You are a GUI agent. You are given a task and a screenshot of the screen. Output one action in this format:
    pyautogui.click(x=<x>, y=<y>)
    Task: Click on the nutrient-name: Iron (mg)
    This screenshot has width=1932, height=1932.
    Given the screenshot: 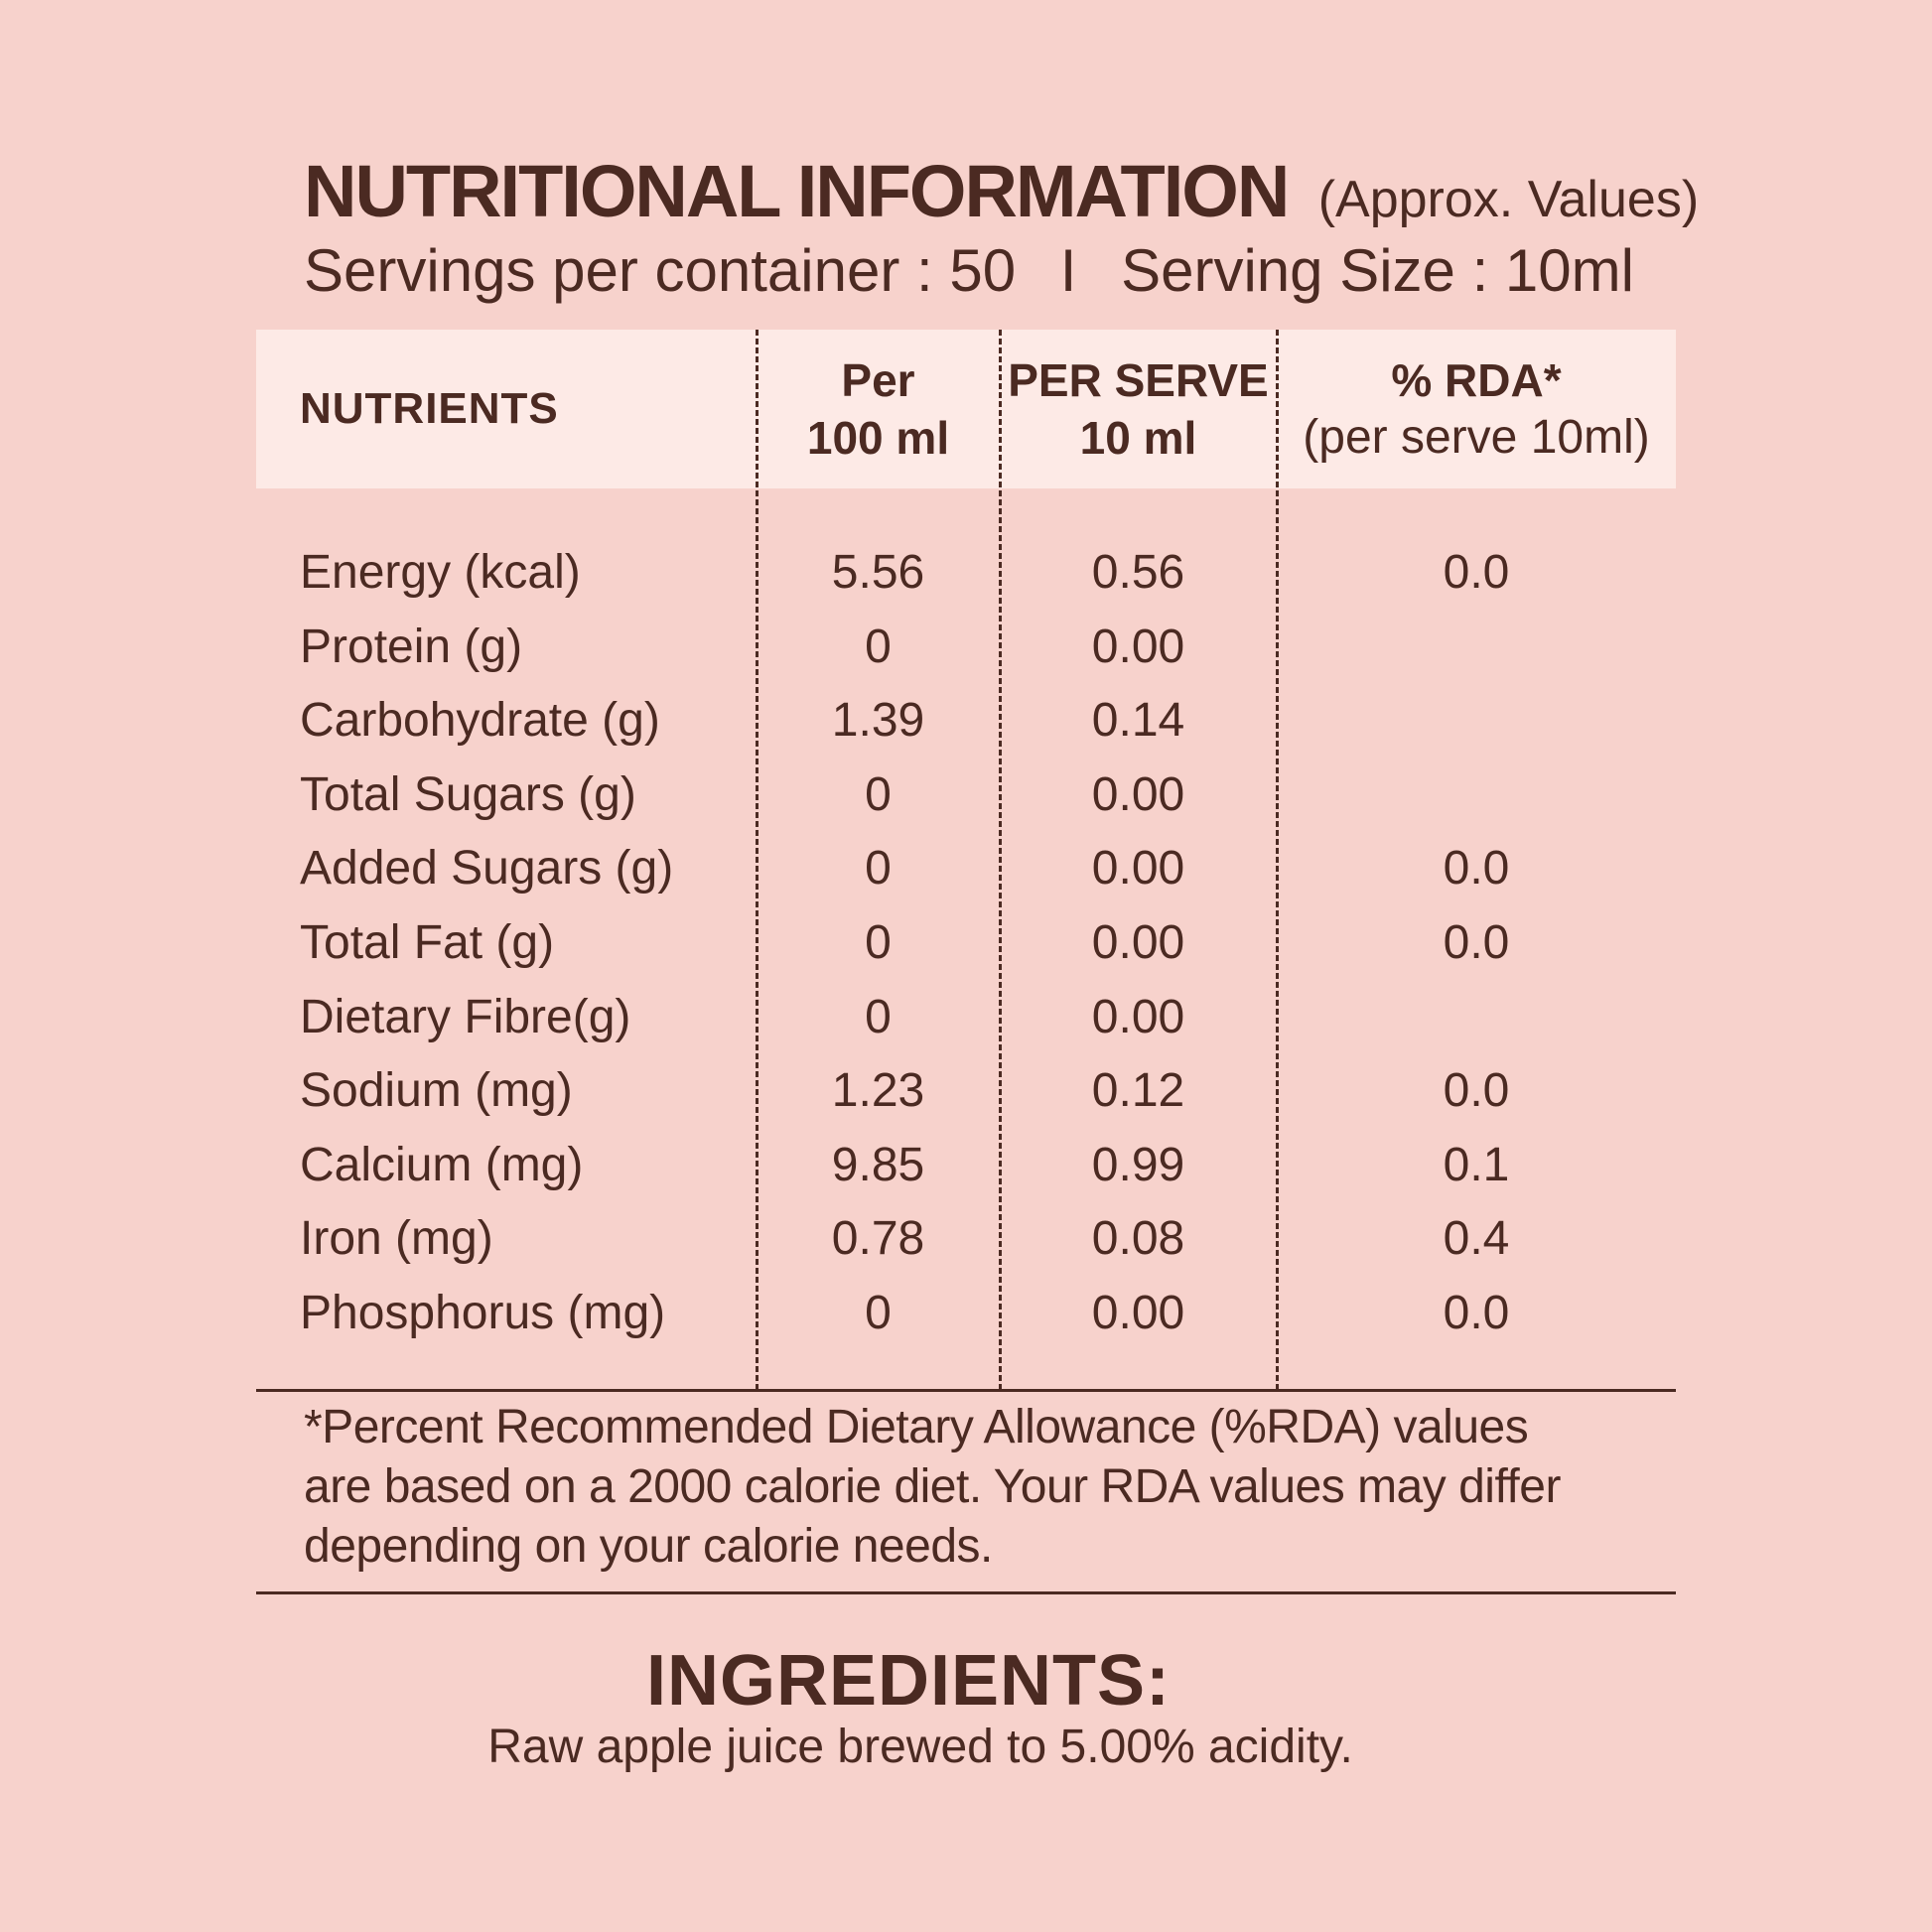 What is the action you would take?
    pyautogui.click(x=397, y=1239)
    